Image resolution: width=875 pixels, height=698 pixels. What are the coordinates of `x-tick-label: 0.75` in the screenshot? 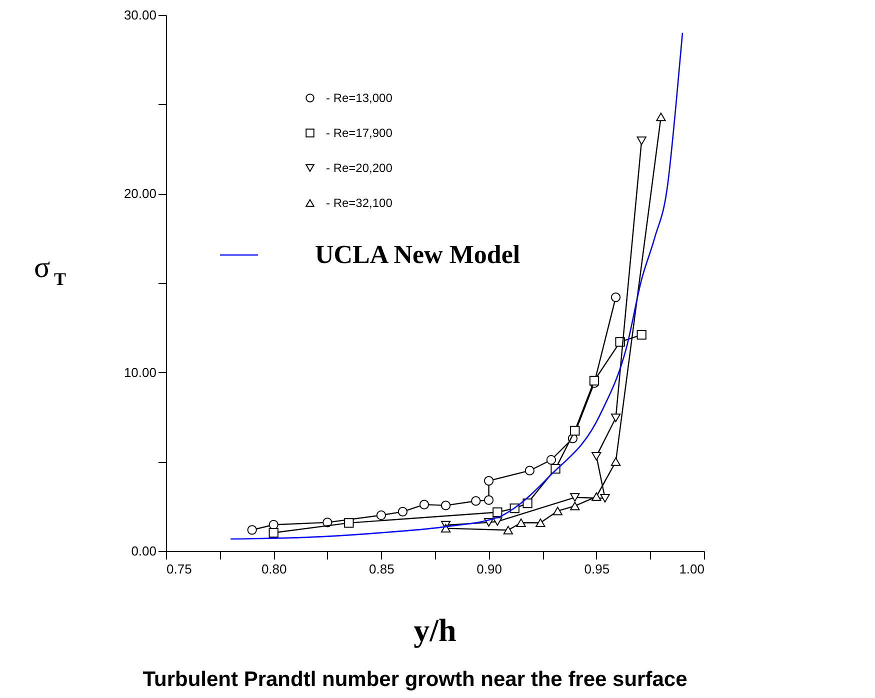 It's located at (179, 569).